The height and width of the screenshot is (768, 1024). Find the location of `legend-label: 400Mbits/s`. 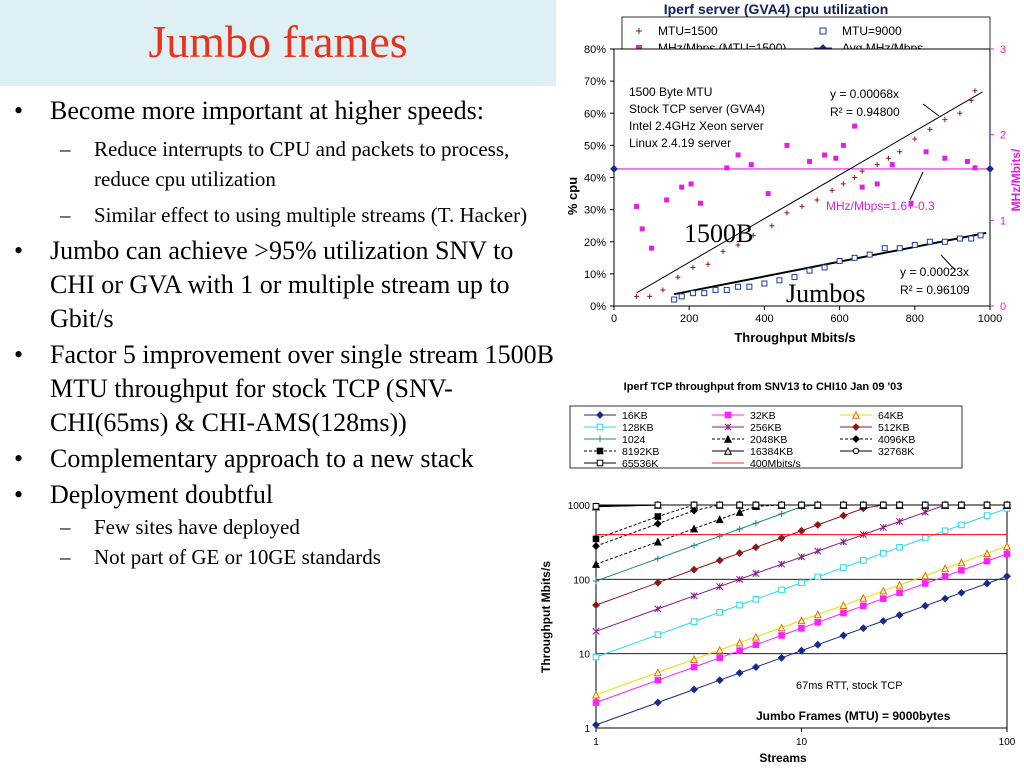

legend-label: 400Mbits/s is located at coordinates (775, 464).